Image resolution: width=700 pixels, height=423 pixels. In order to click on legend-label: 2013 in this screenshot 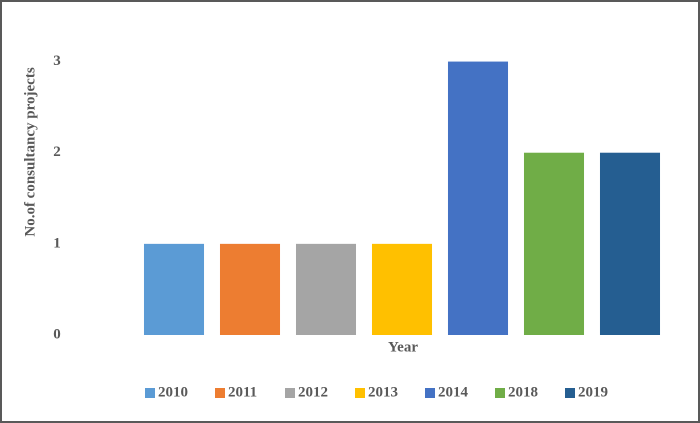, I will do `click(383, 392)`.